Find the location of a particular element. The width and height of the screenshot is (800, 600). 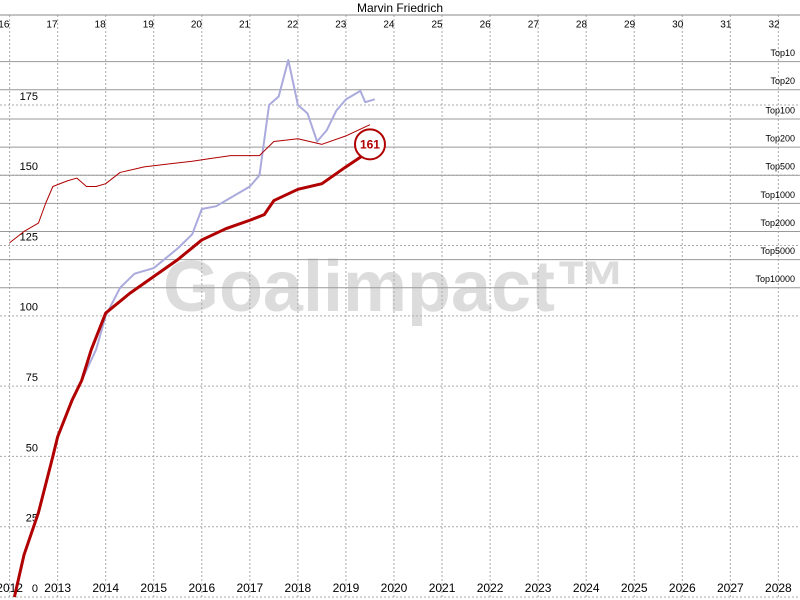

x-tick-label: 2025 is located at coordinates (634, 588).